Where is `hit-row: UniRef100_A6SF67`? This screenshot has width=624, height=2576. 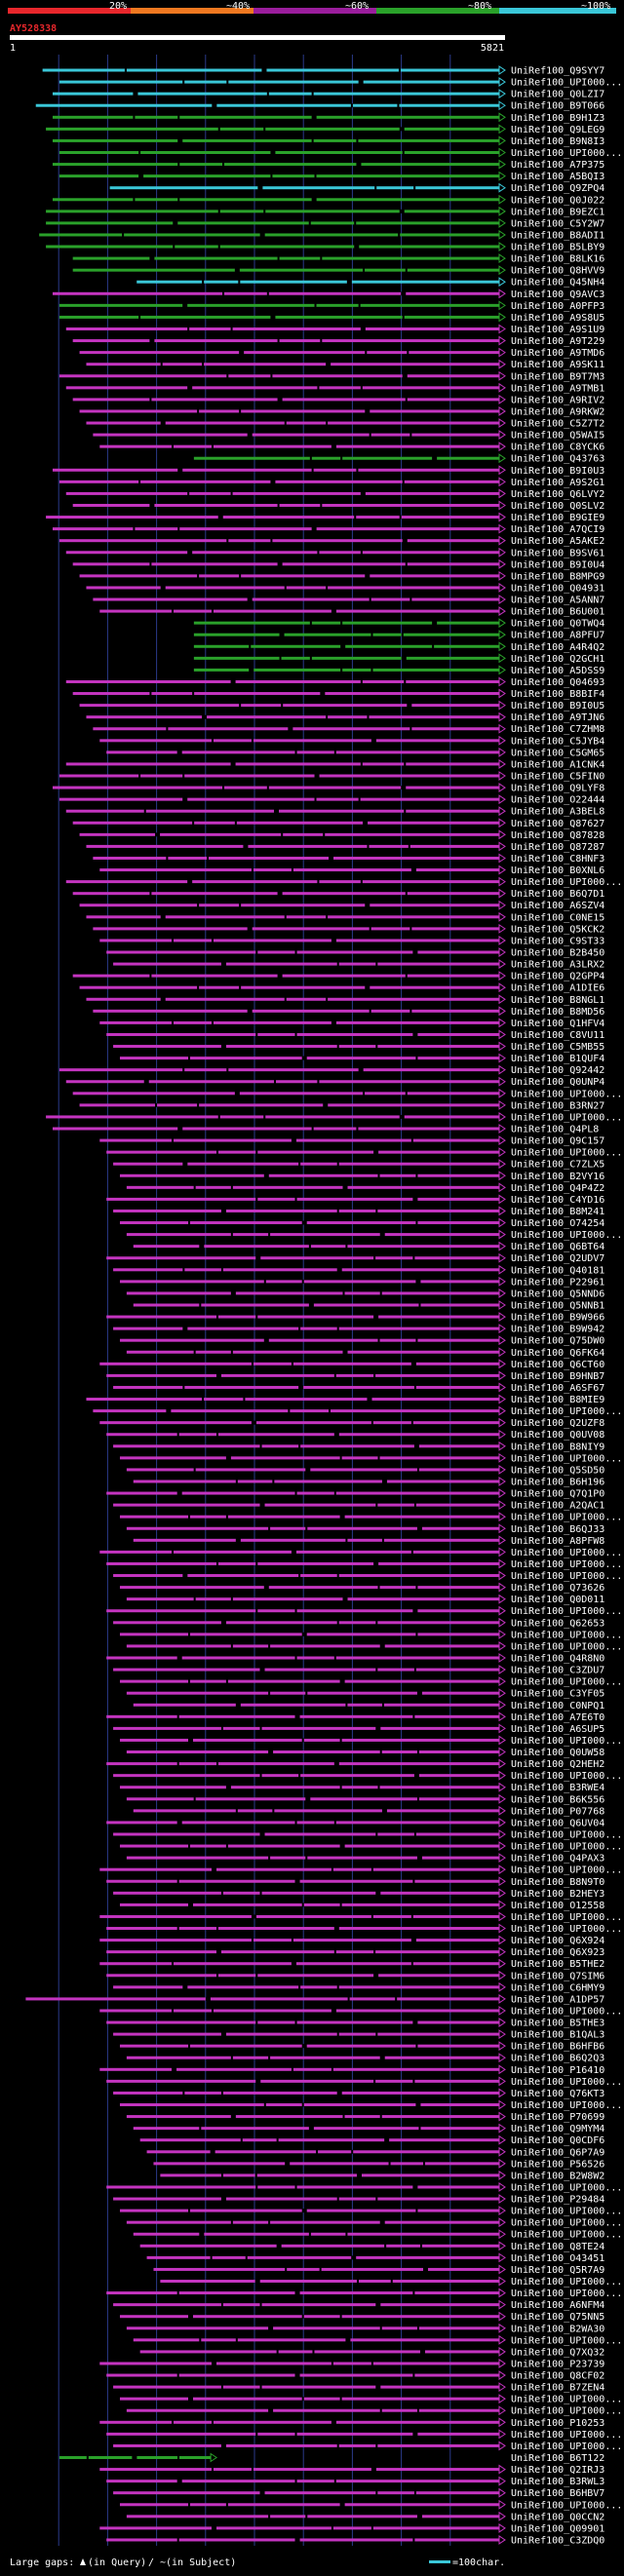
hit-row: UniRef100_A6SF67 is located at coordinates (358, 1388).